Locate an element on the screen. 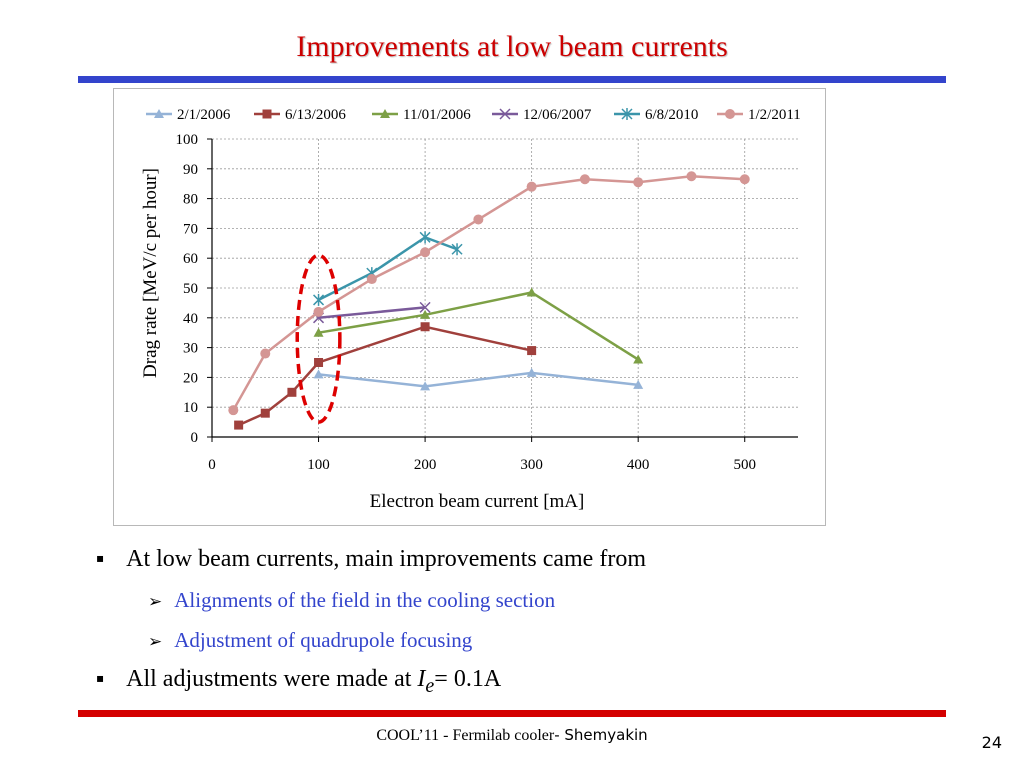 The image size is (1024, 768). legend-label: 12/06/2007 is located at coordinates (557, 115).